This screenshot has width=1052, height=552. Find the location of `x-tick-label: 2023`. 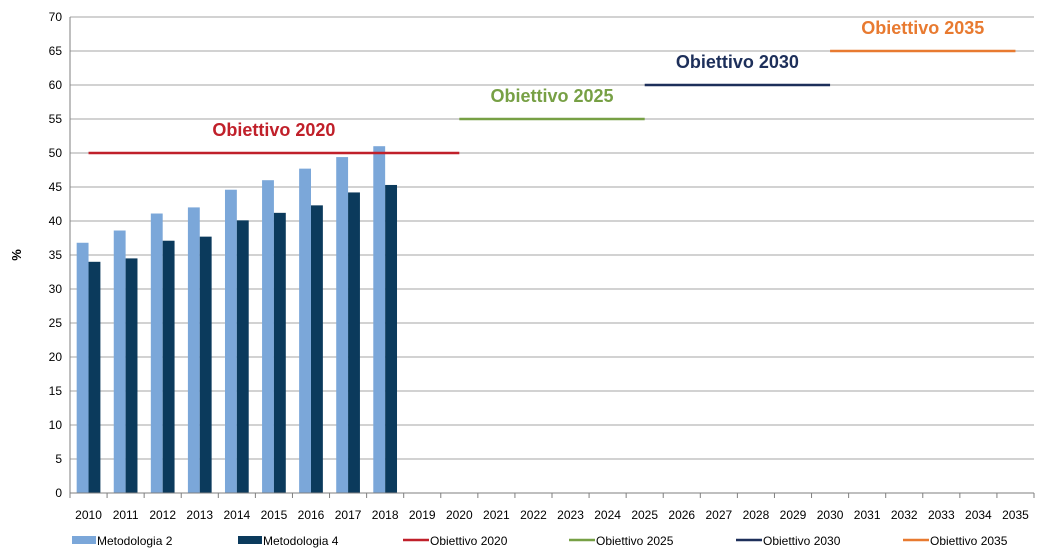

x-tick-label: 2023 is located at coordinates (570, 515).